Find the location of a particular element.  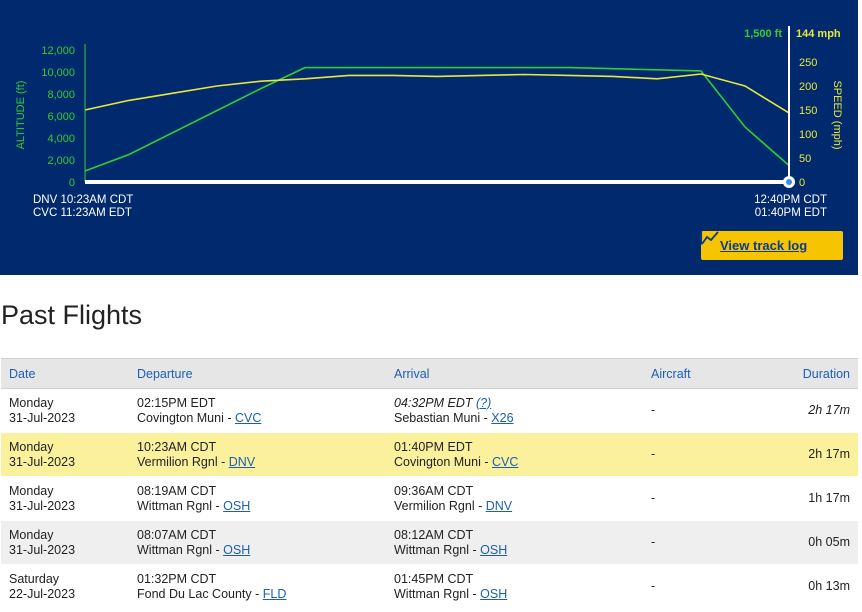

altitude-tick-label: 12,000 is located at coordinates (58, 51).